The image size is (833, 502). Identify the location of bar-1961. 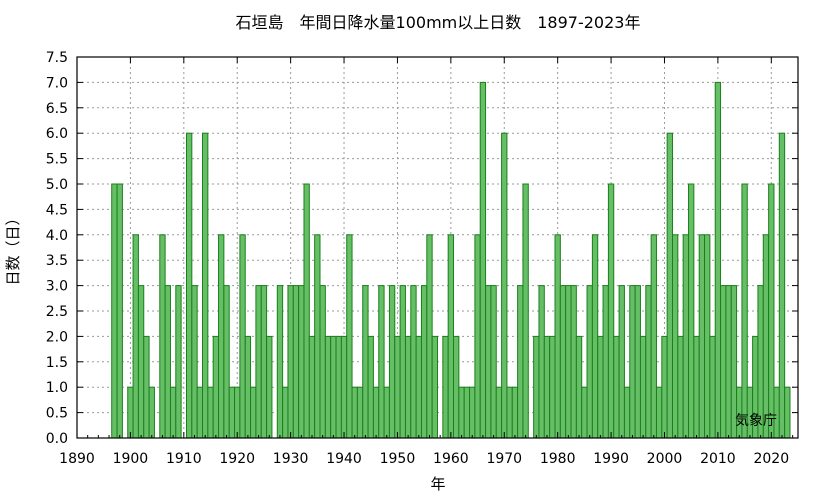
(456, 387).